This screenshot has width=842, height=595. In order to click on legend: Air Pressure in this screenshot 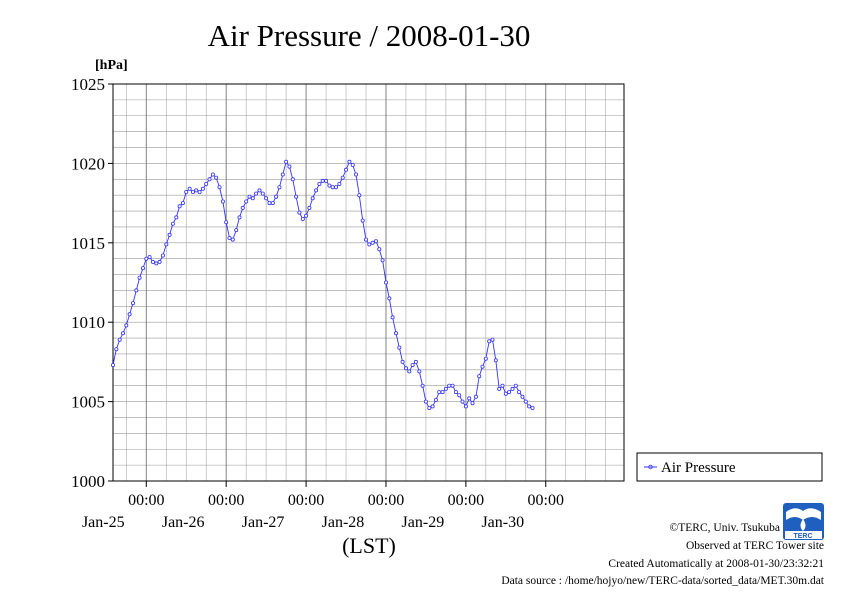, I will do `click(729, 467)`.